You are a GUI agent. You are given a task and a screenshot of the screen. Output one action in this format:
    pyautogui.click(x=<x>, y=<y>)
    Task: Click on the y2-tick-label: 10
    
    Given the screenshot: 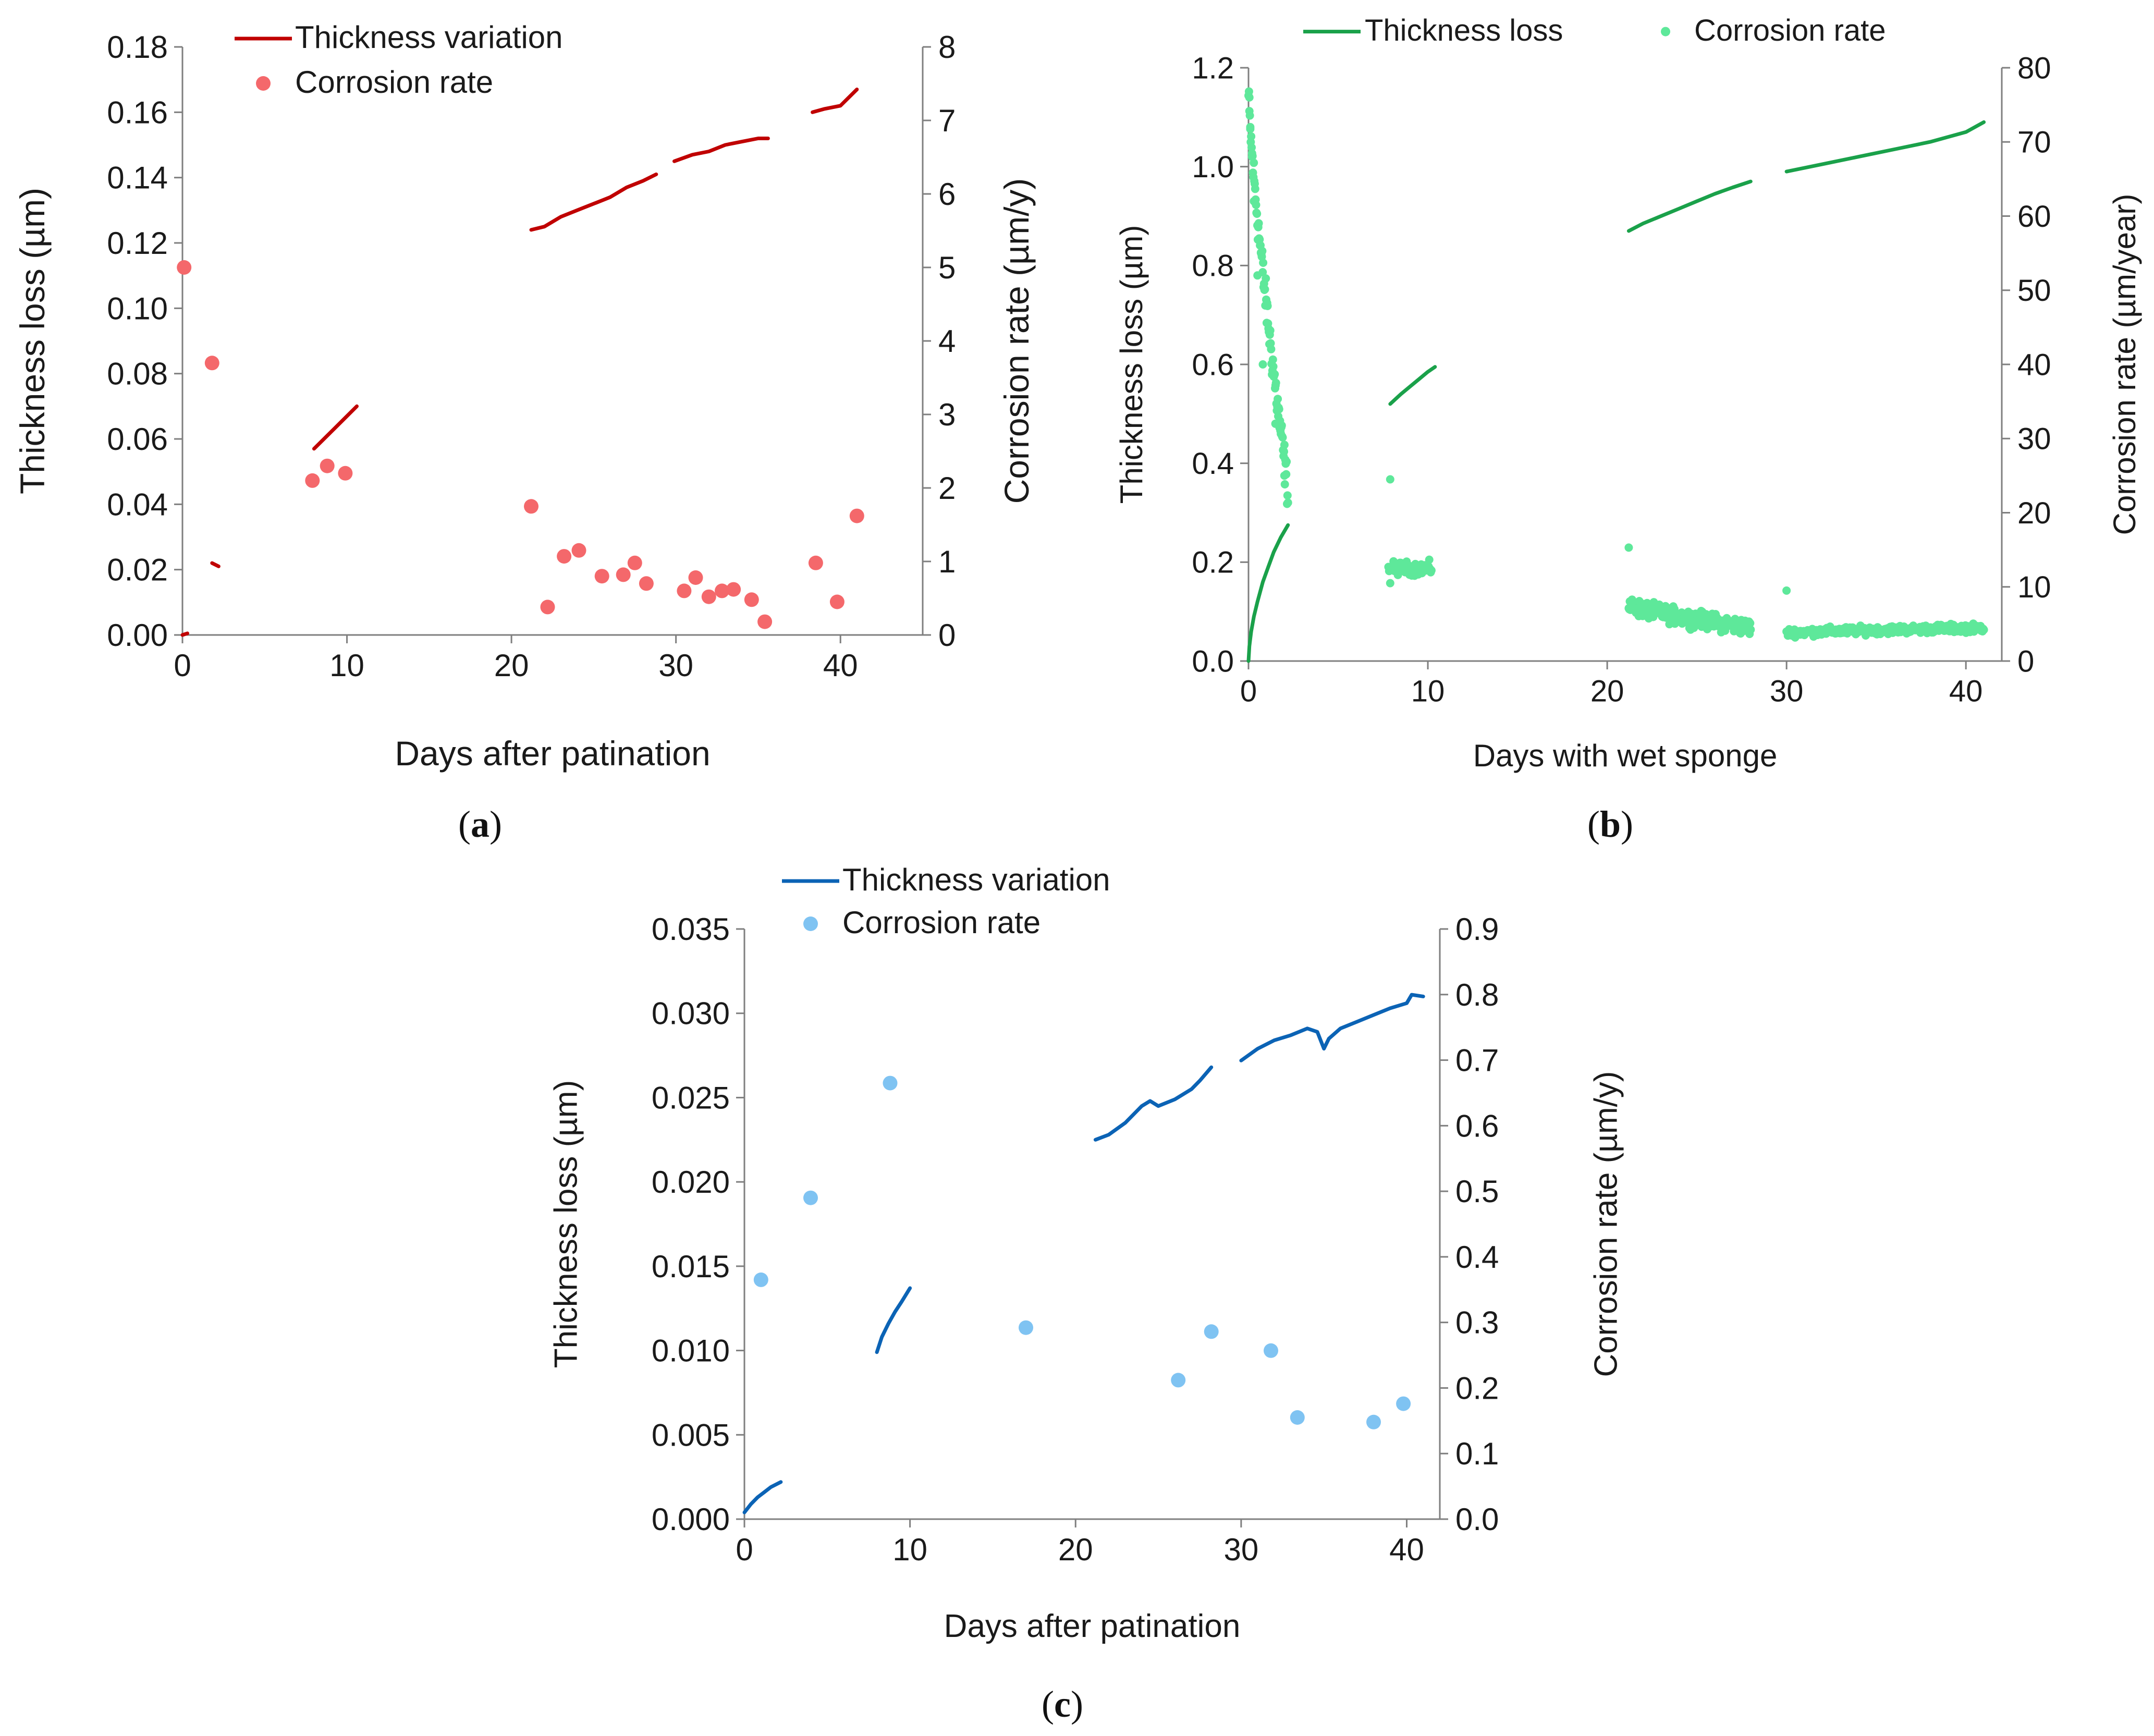 What is the action you would take?
    pyautogui.click(x=2034, y=587)
    